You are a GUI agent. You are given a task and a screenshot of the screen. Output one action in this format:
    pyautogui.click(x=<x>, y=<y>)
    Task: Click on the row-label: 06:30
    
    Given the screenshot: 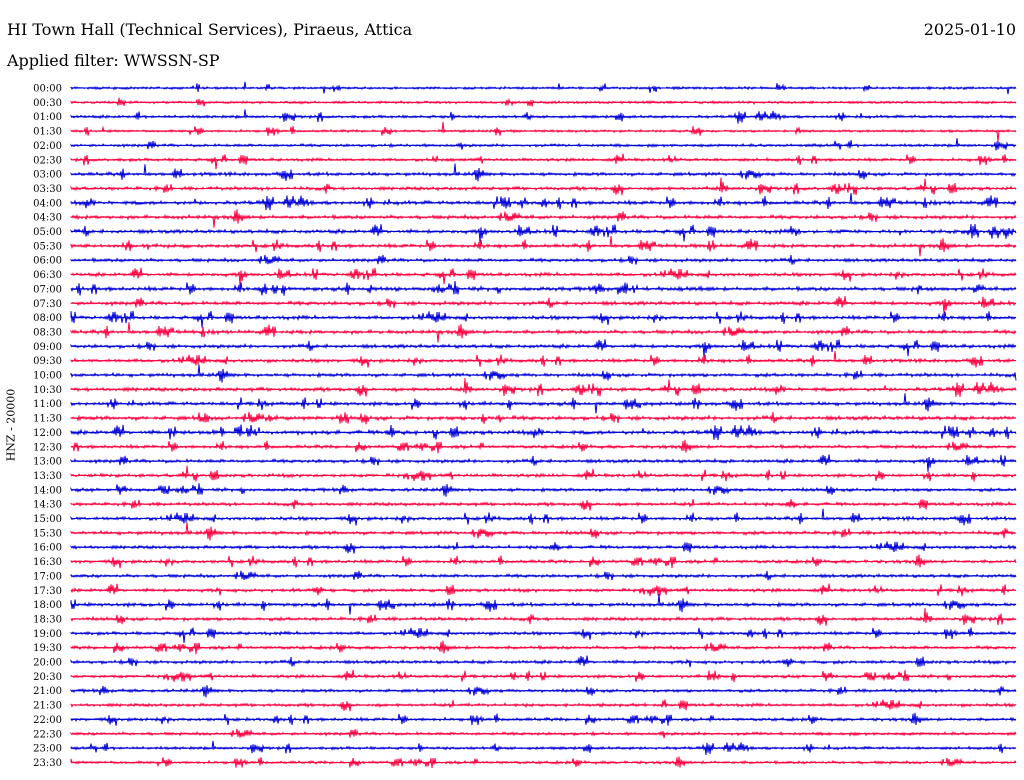 What is the action you would take?
    pyautogui.click(x=47, y=275)
    